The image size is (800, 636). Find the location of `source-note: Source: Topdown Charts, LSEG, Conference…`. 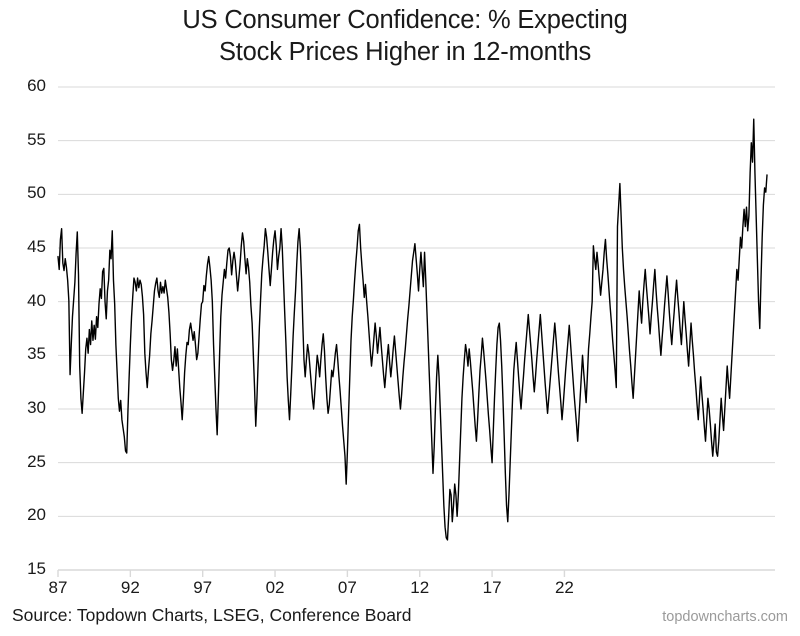

source-note: Source: Topdown Charts, LSEG, Conference… is located at coordinates (212, 615).